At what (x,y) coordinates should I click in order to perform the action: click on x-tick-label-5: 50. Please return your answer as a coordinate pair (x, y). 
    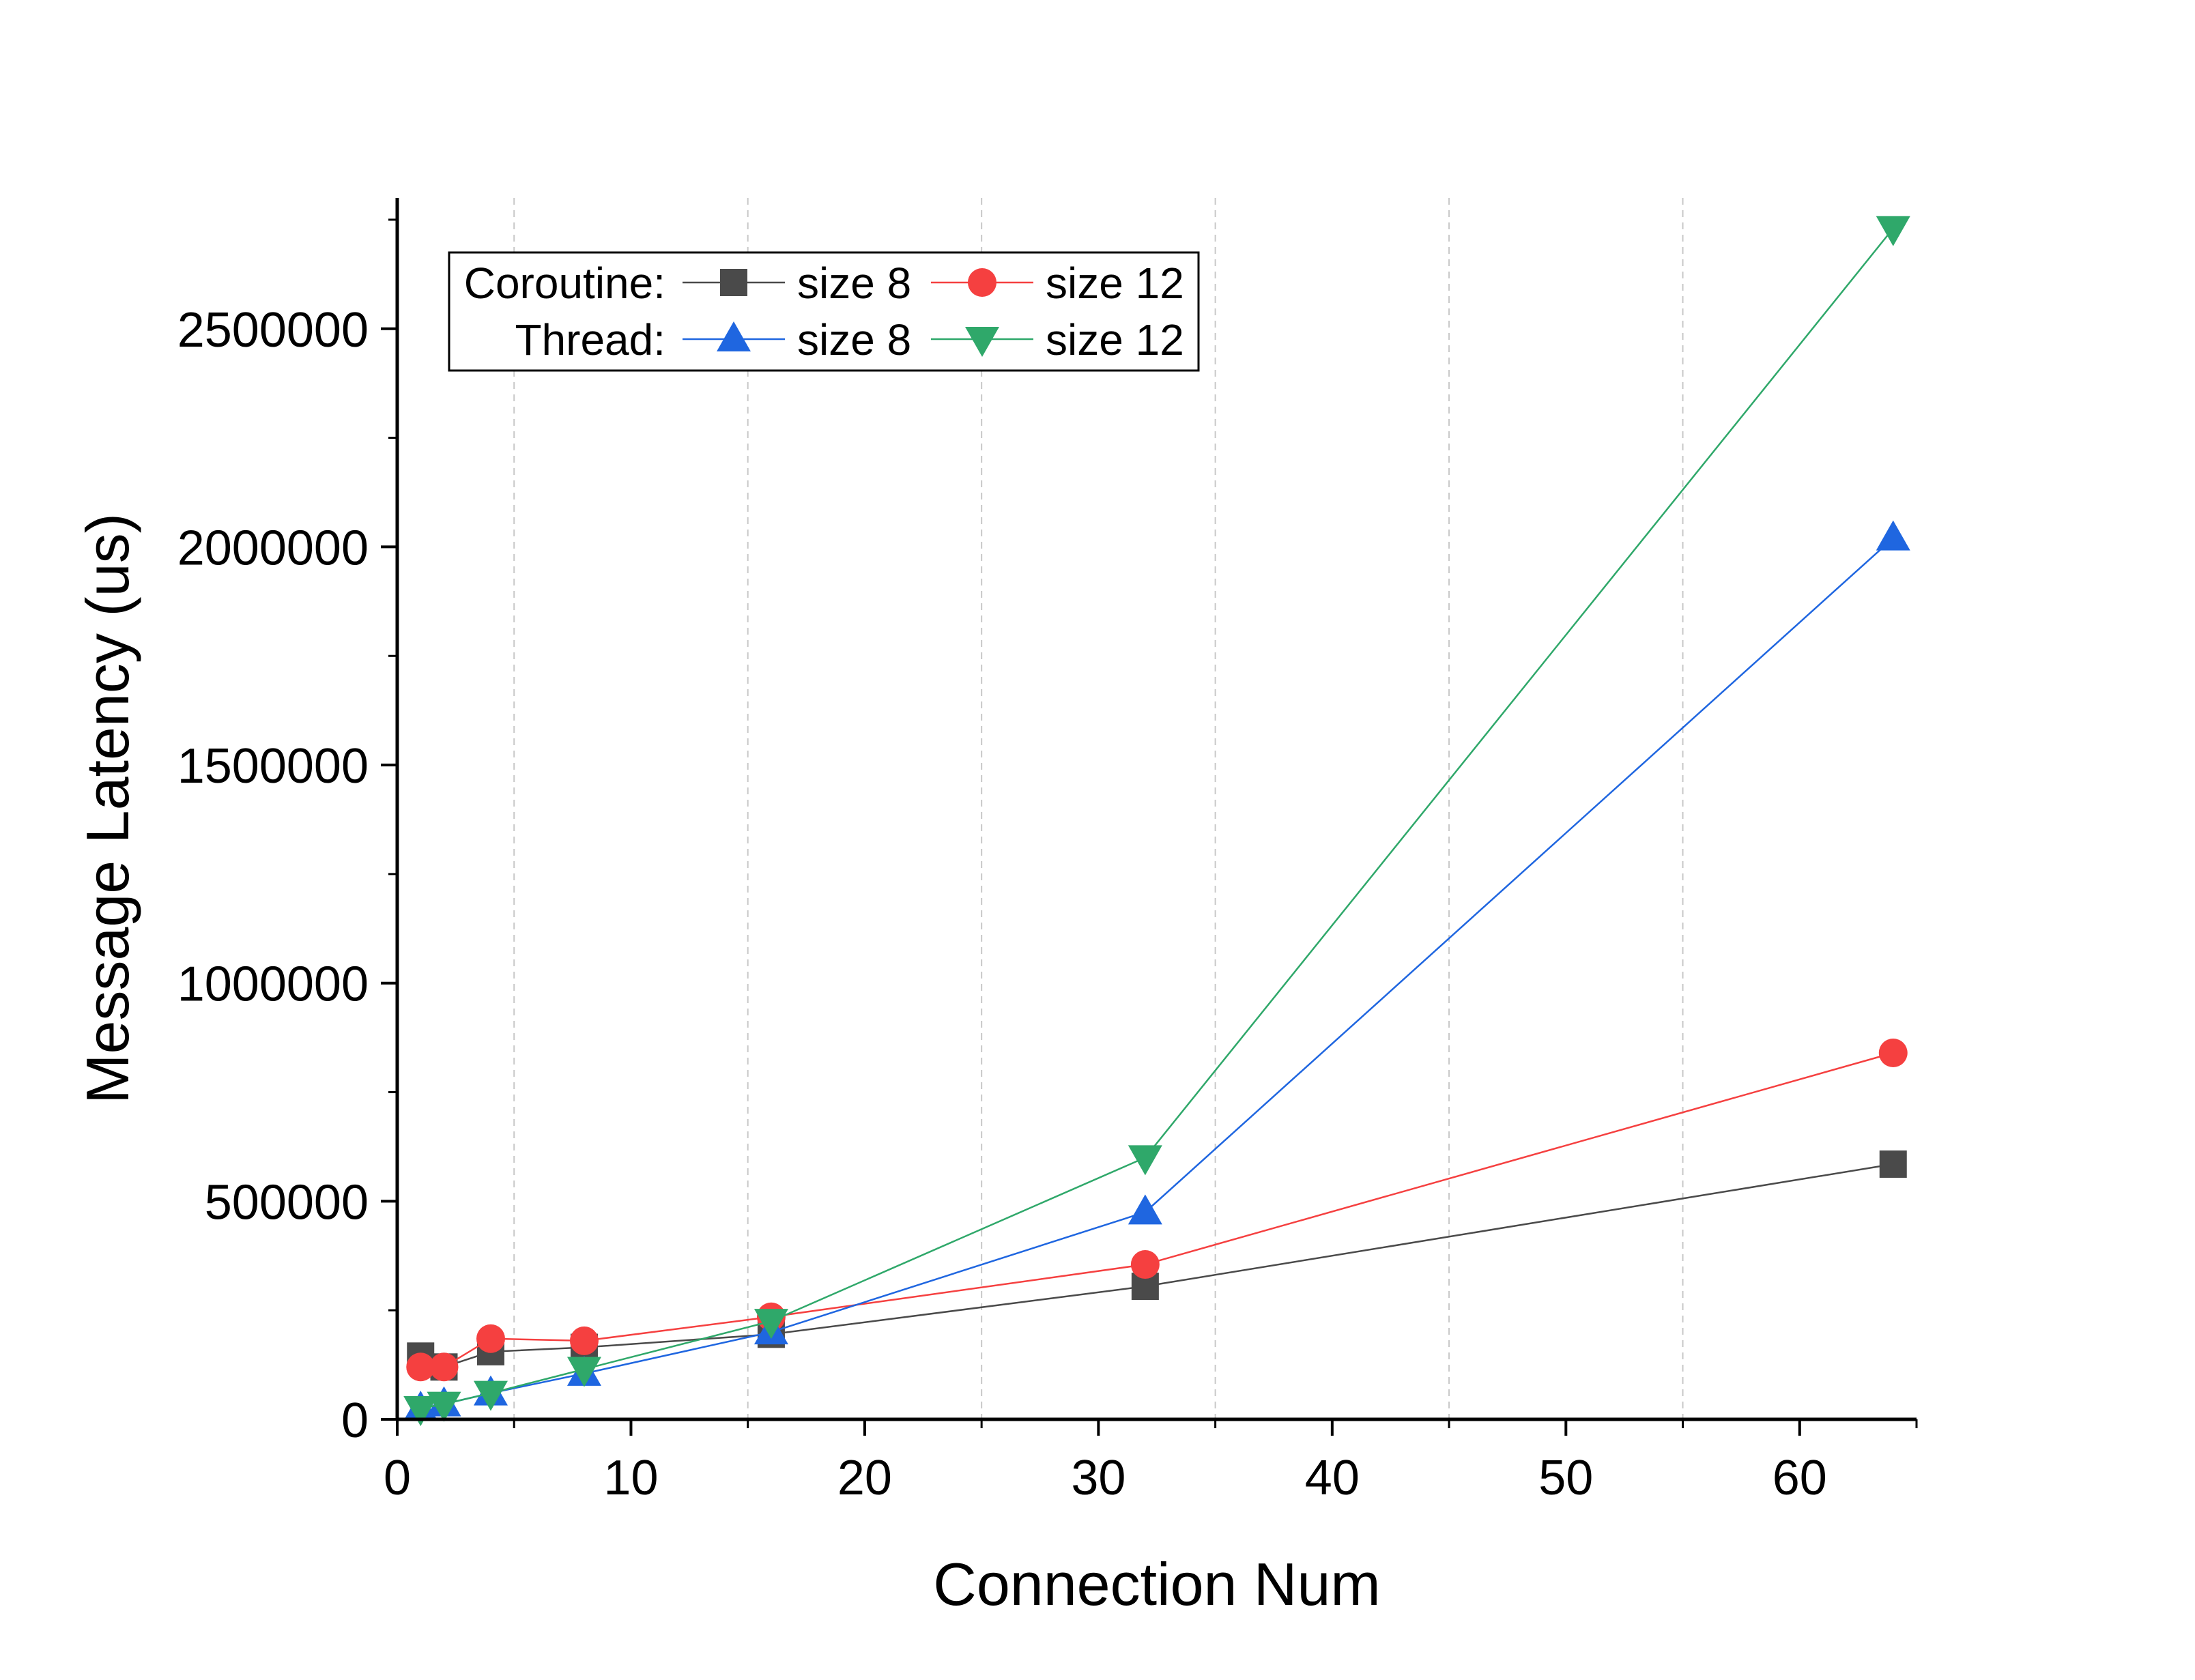
    Looking at the image, I should click on (1566, 1478).